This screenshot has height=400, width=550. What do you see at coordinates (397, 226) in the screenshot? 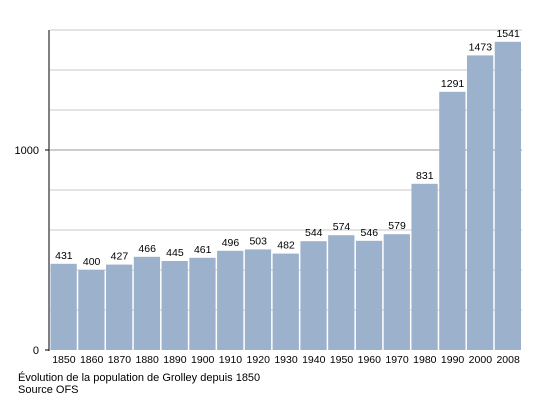
I see `data-label-1970: 579` at bounding box center [397, 226].